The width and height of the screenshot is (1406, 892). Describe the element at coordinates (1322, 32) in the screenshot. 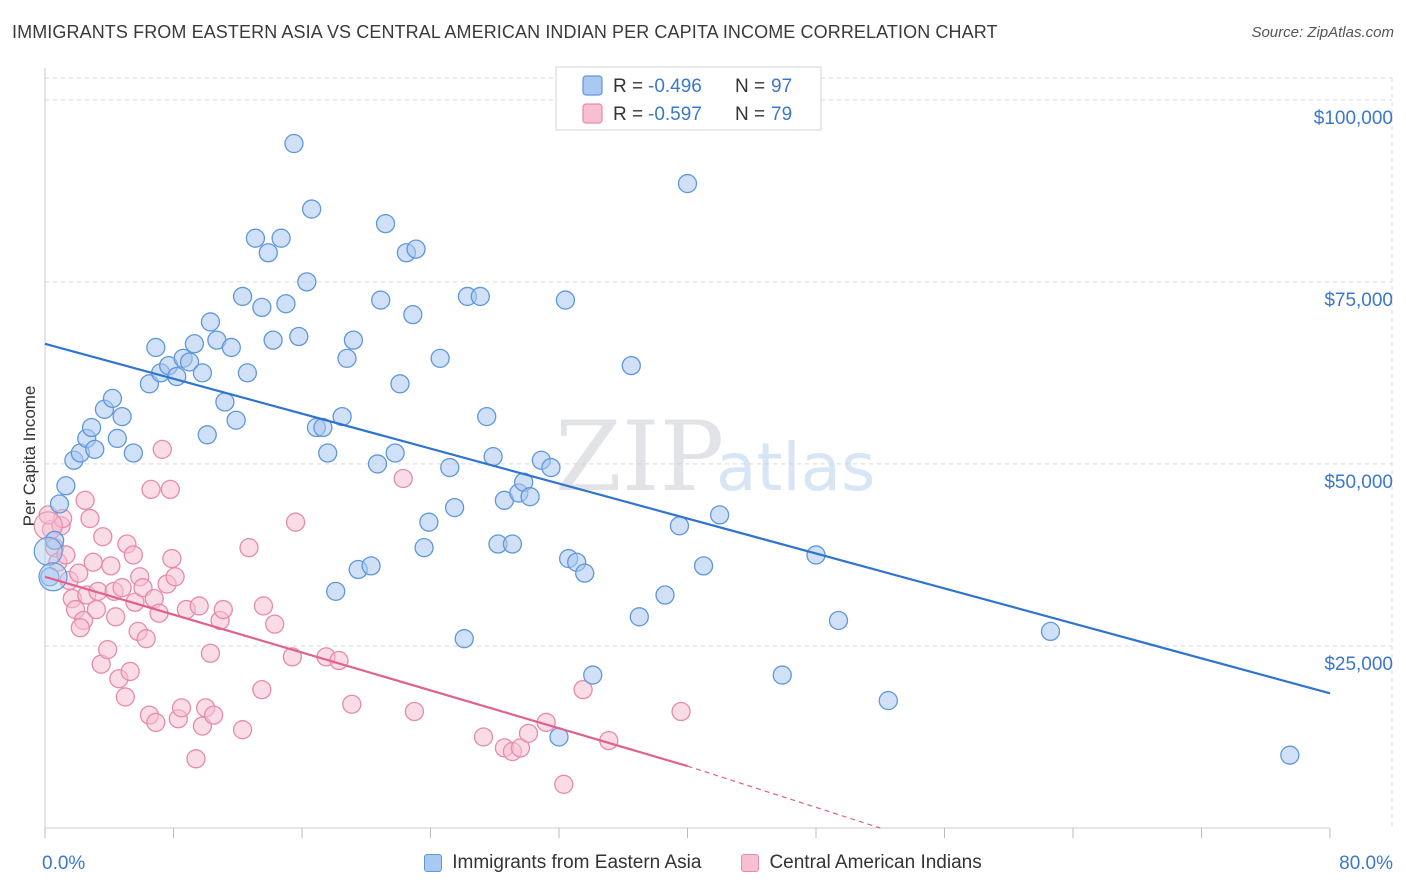

I see `chart-source: Source: ZipAtlas.com` at that location.